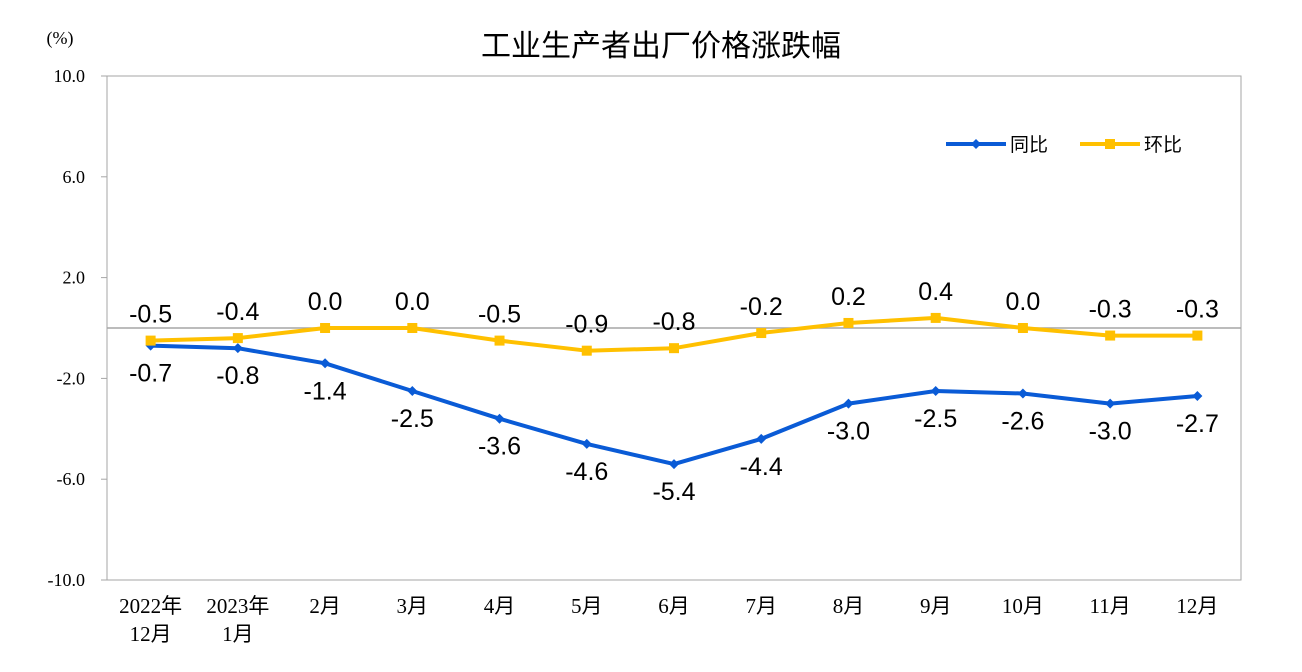 The image size is (1302, 672). What do you see at coordinates (586, 325) in the screenshot?
I see `data-label: -0.9` at bounding box center [586, 325].